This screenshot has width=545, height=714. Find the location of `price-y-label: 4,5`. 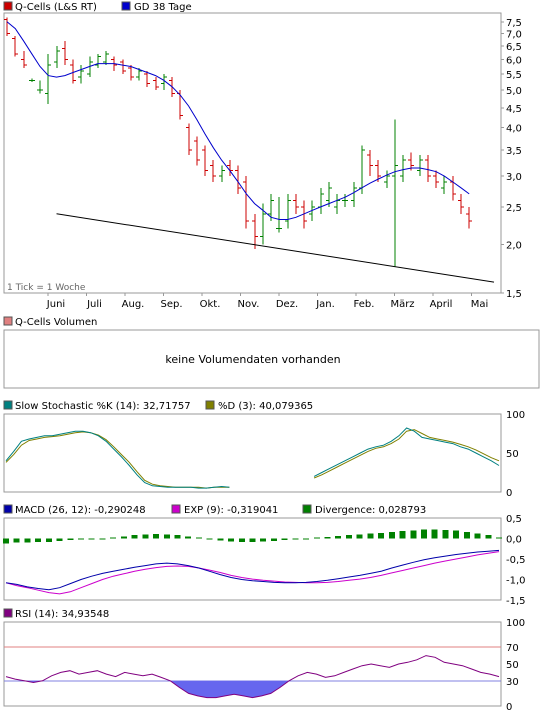

price-y-label: 4,5 is located at coordinates (514, 109).